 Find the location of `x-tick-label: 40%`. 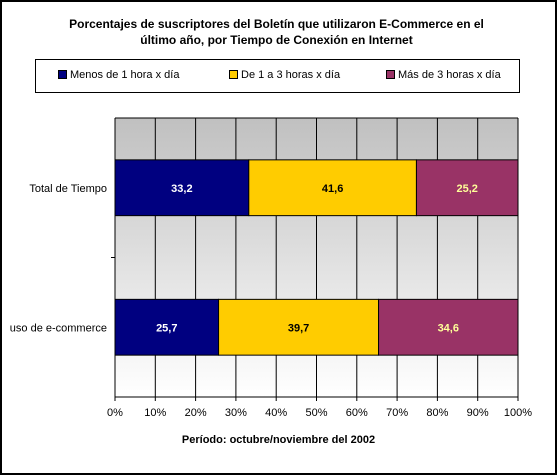

x-tick-label: 40% is located at coordinates (276, 413).